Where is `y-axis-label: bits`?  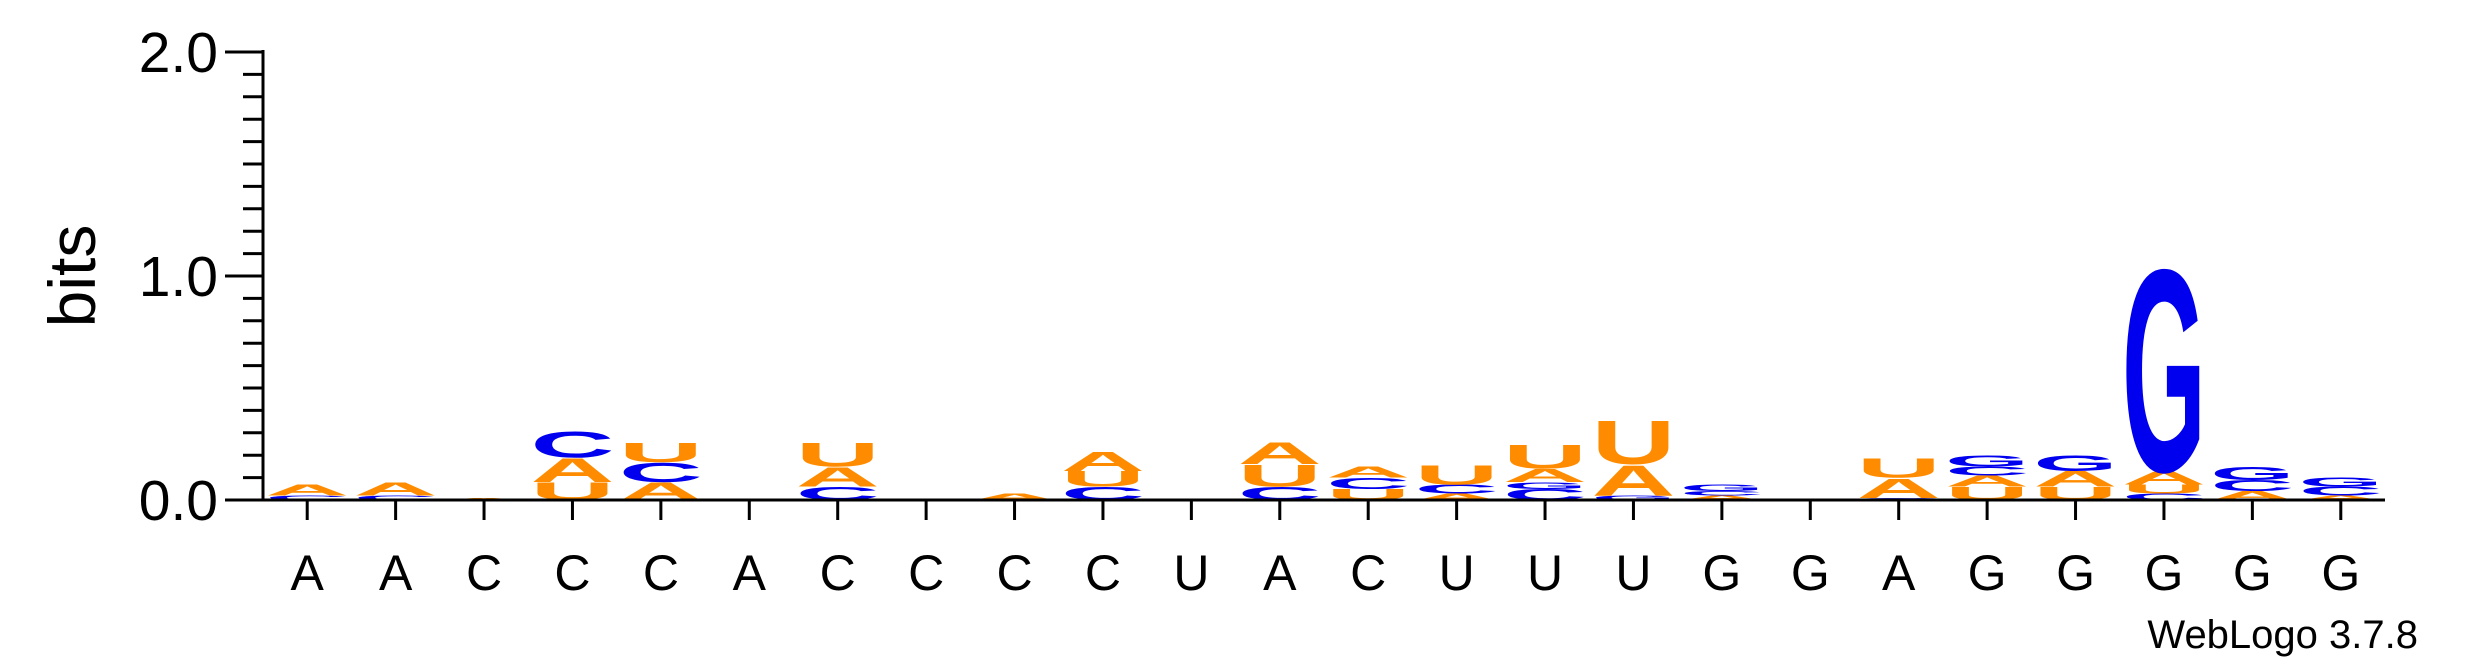 y-axis-label: bits is located at coordinates (72, 276).